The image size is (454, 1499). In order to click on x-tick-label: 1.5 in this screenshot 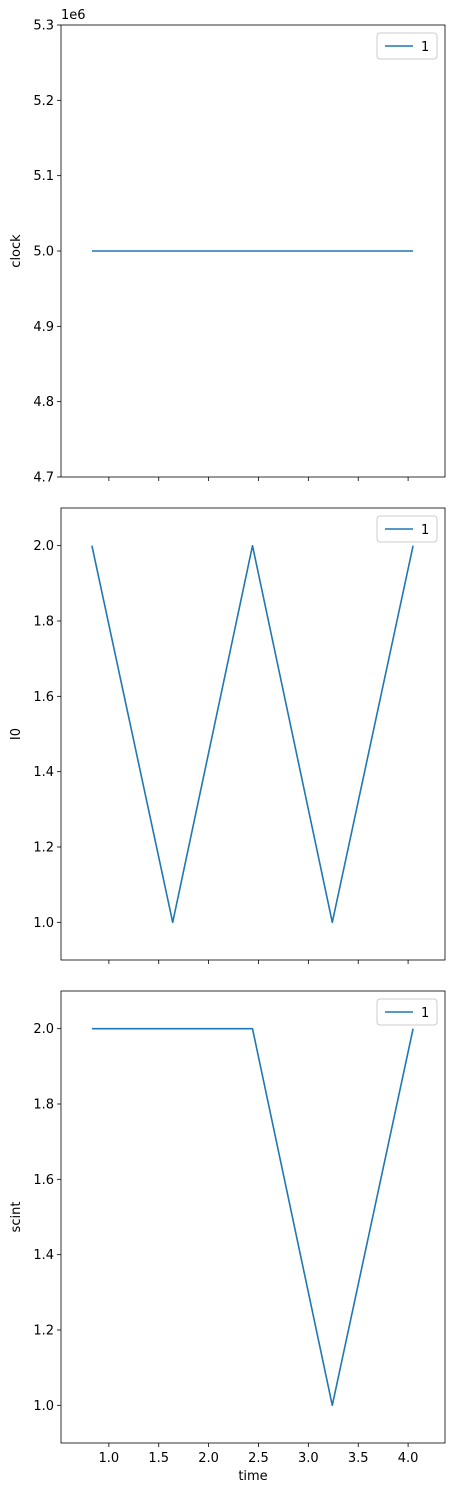, I will do `click(158, 1458)`.